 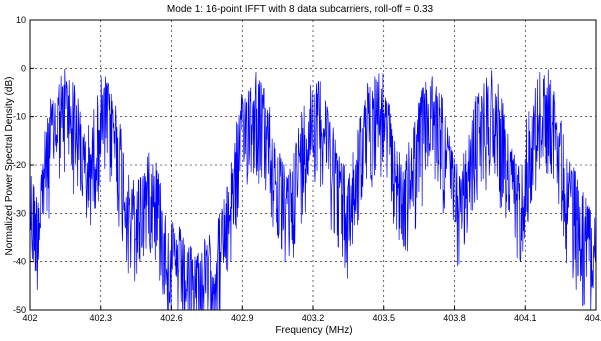 What do you see at coordinates (9, 166) in the screenshot?
I see `y-axis-label: Normalized Power Spectral Density (dB)` at bounding box center [9, 166].